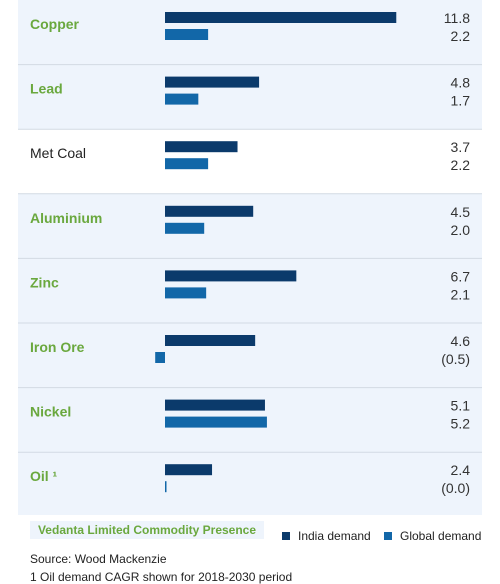  Describe the element at coordinates (461, 212) in the screenshot. I see `india-demand-value: 4.5` at that location.